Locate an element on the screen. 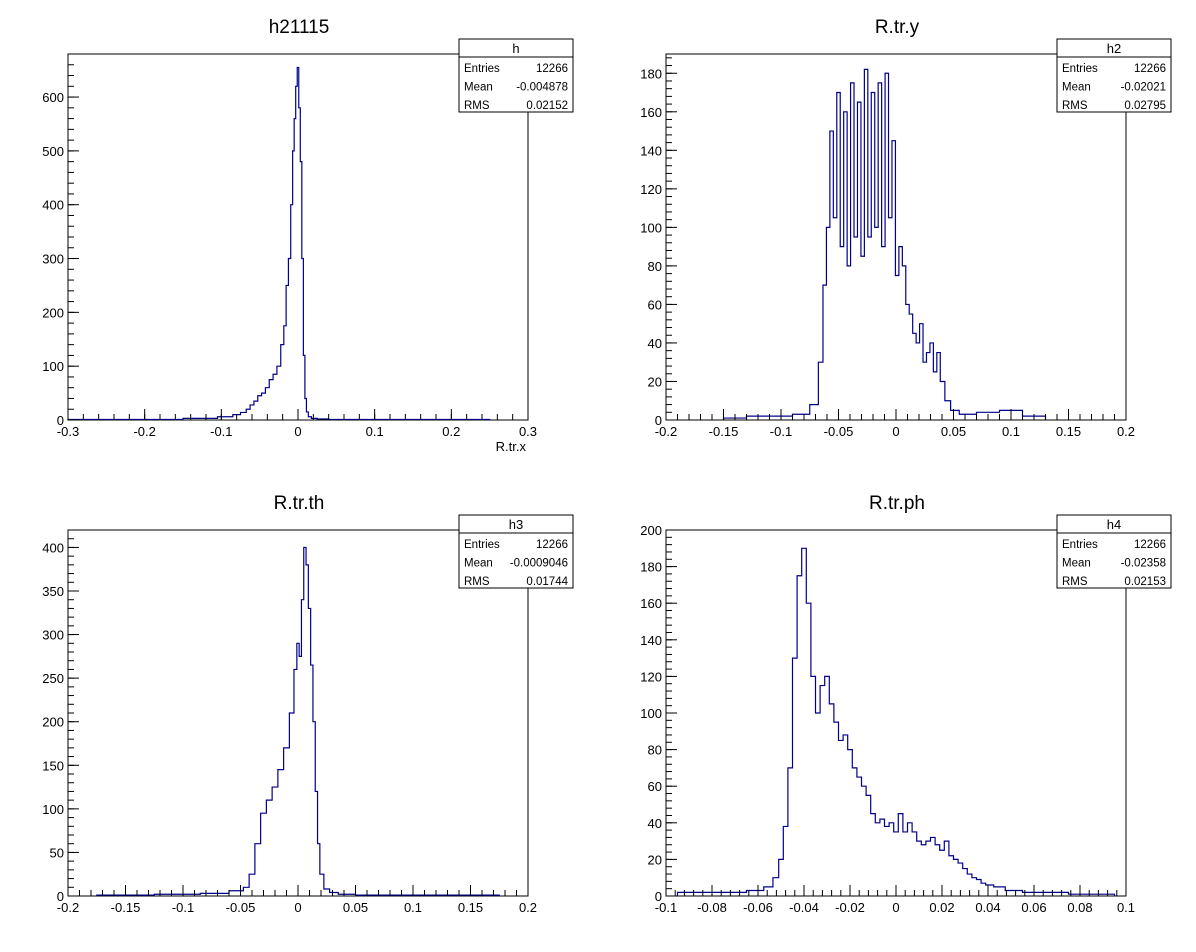  y-tick-label: 500 is located at coordinates (53, 151).